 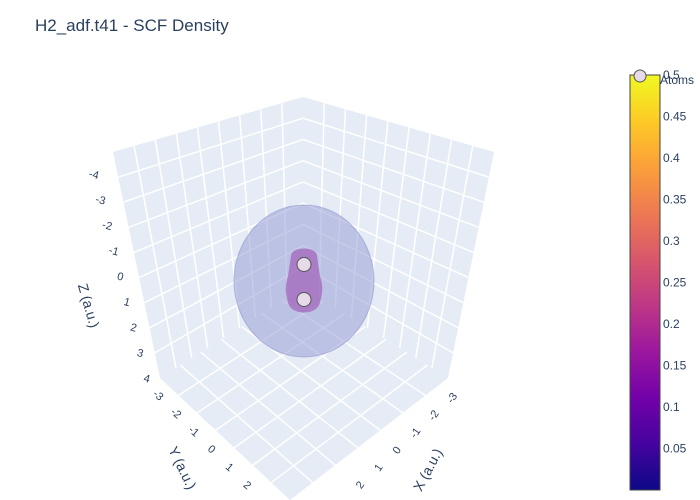 What do you see at coordinates (229, 467) in the screenshot?
I see `y-tick-label: 1` at bounding box center [229, 467].